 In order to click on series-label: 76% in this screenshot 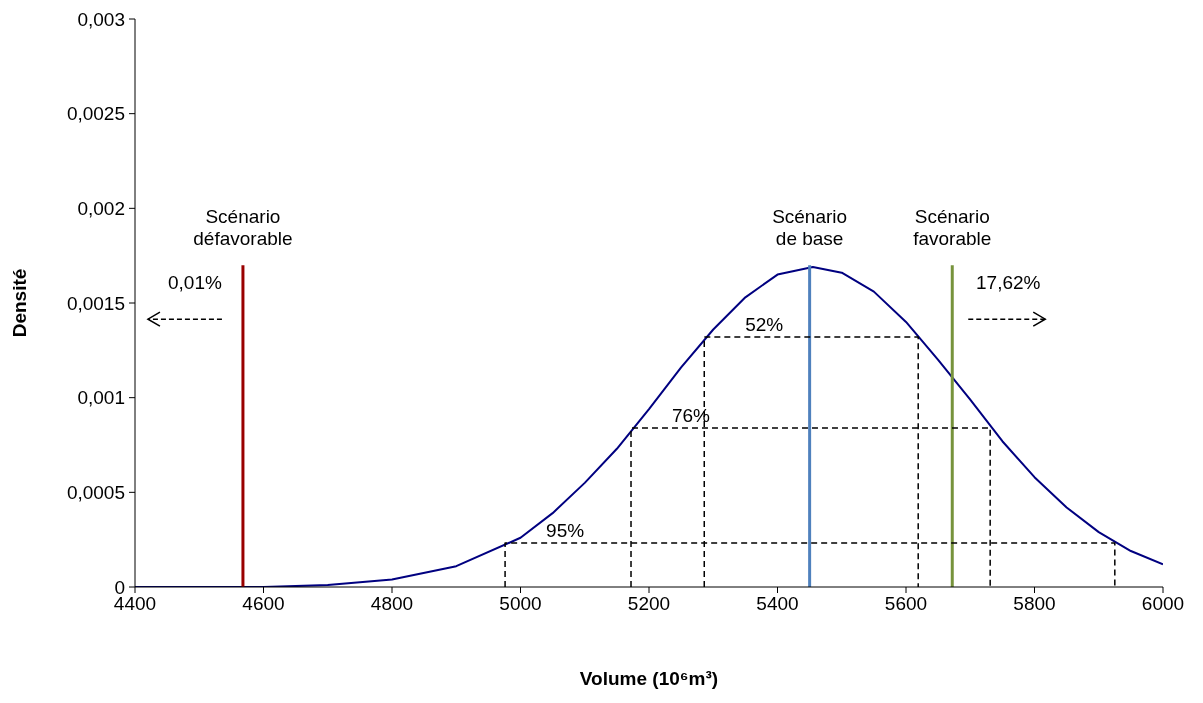, I will do `click(691, 415)`.